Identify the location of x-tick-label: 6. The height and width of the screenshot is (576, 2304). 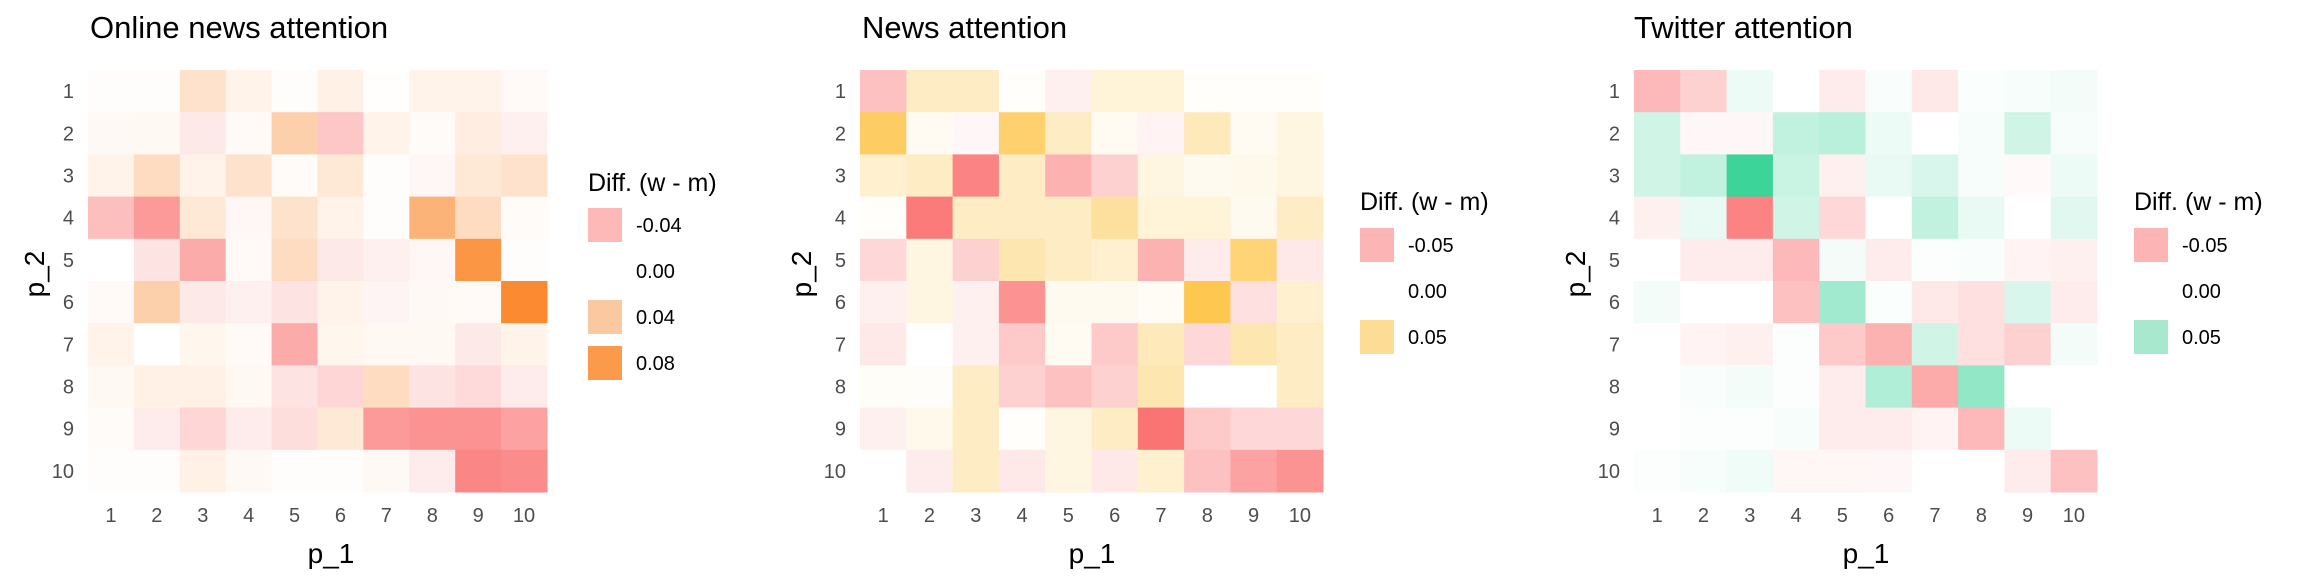
(340, 516).